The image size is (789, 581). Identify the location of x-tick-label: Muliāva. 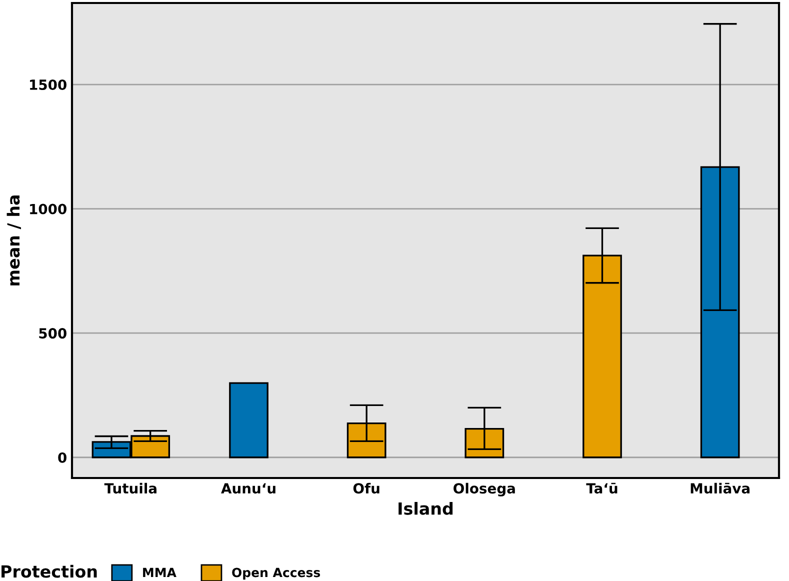
(720, 488).